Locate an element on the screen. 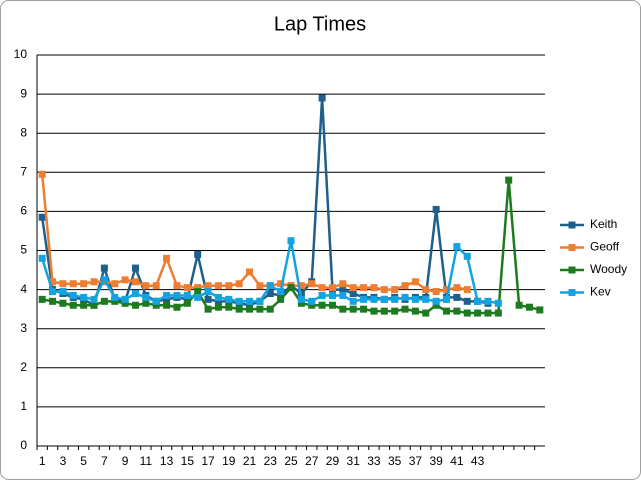  y-tick-label: 9 is located at coordinates (23, 93).